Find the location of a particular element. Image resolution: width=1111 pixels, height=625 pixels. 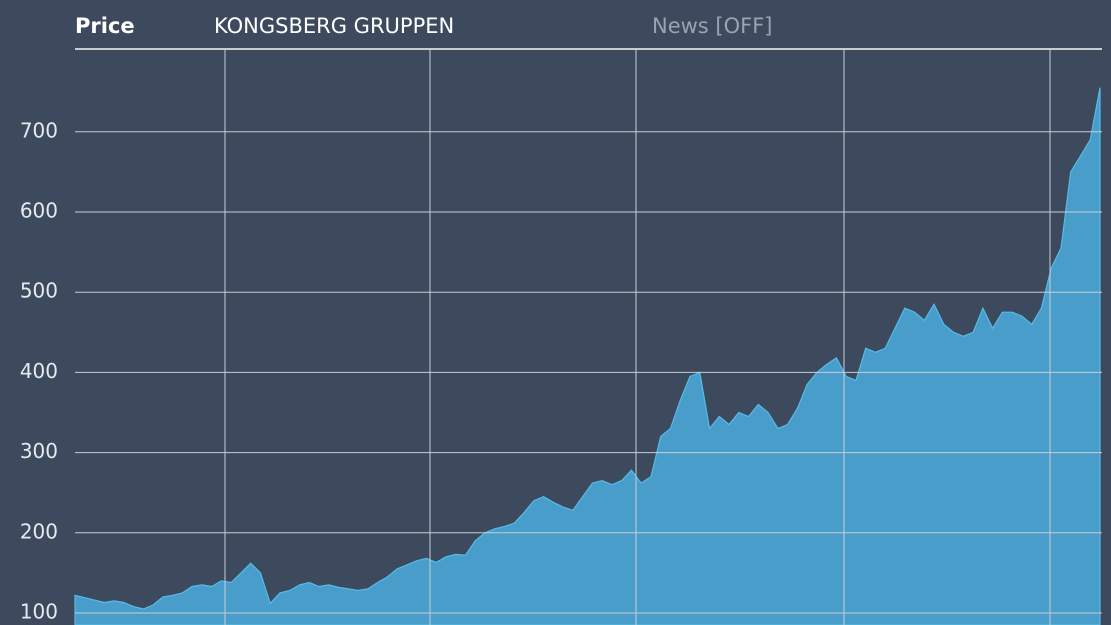

price-tab: Price is located at coordinates (105, 26).